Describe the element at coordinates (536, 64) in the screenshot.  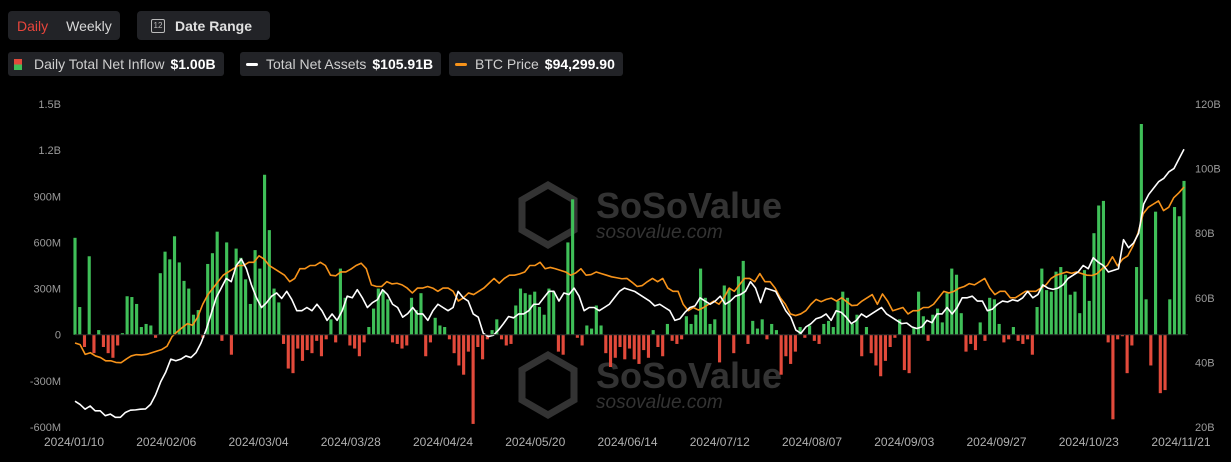
I see `legend-btc: BTC Price $94,299.90` at that location.